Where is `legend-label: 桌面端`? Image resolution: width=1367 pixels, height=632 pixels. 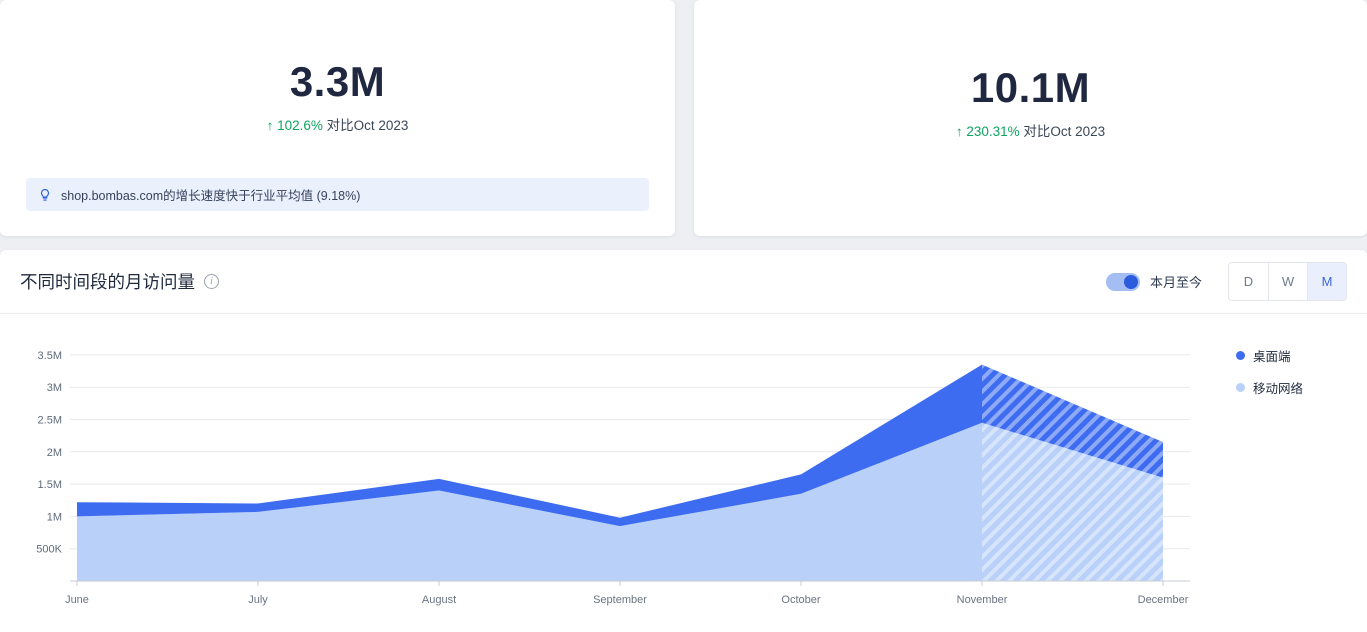 legend-label: 桌面端 is located at coordinates (1272, 357).